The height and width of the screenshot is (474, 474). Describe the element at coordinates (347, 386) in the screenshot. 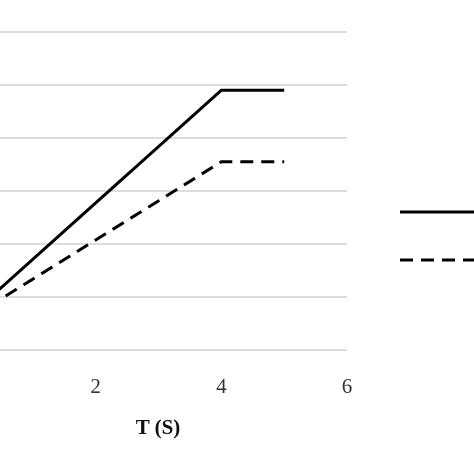

I see `x-tick-label: 6` at that location.